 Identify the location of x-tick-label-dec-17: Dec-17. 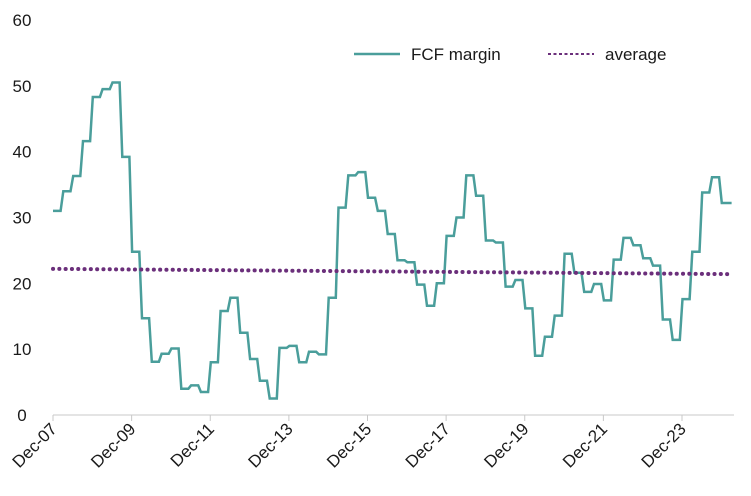
(428, 445).